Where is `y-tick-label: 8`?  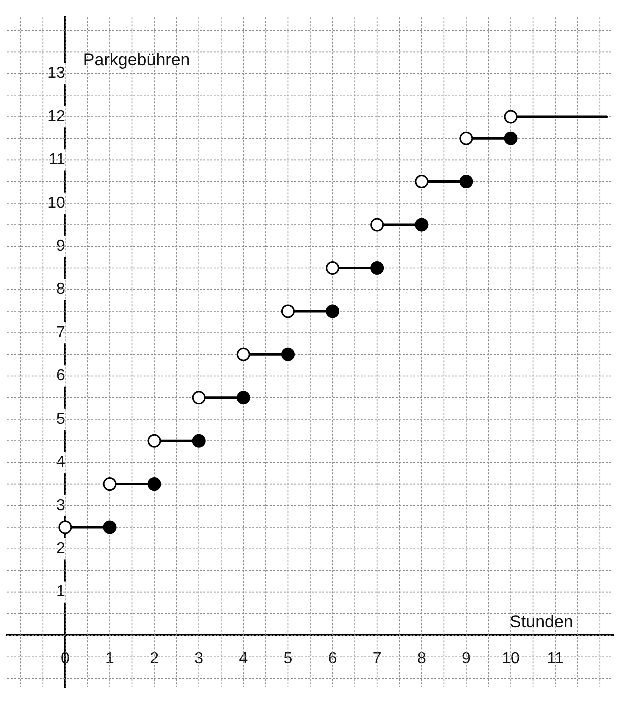 y-tick-label: 8 is located at coordinates (61, 289).